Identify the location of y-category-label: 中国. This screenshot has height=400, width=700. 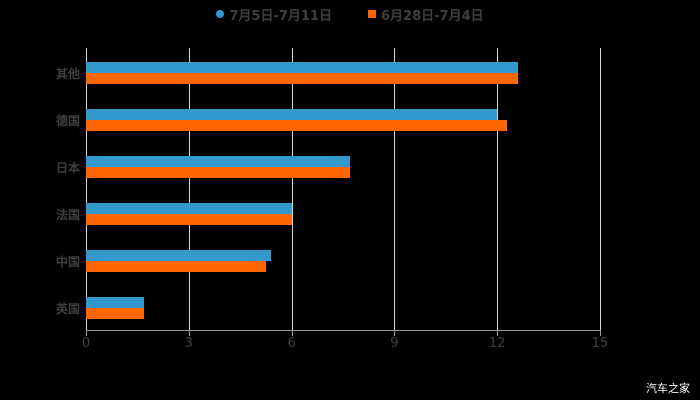
(67, 262).